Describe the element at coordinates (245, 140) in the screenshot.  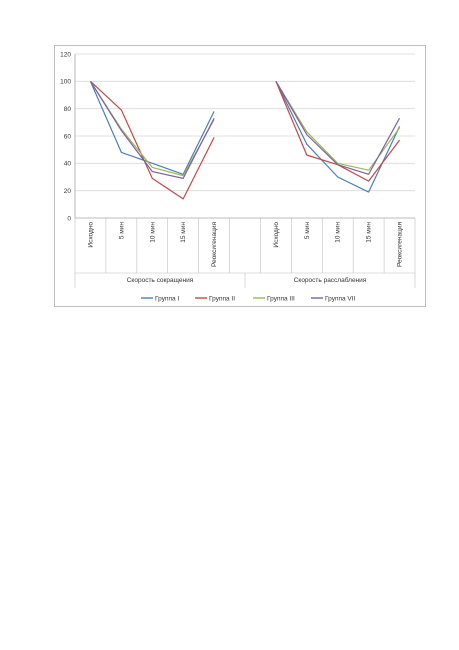
I see `series-lines` at that location.